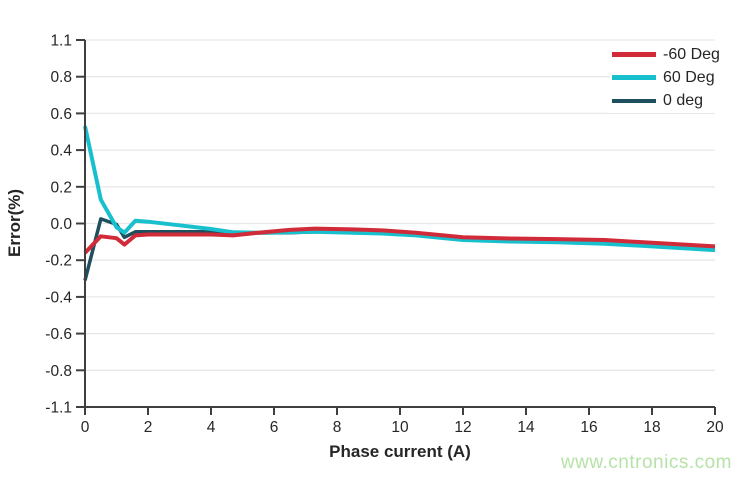 The image size is (737, 479). What do you see at coordinates (61, 77) in the screenshot?
I see `y-tick-label: 0.8` at bounding box center [61, 77].